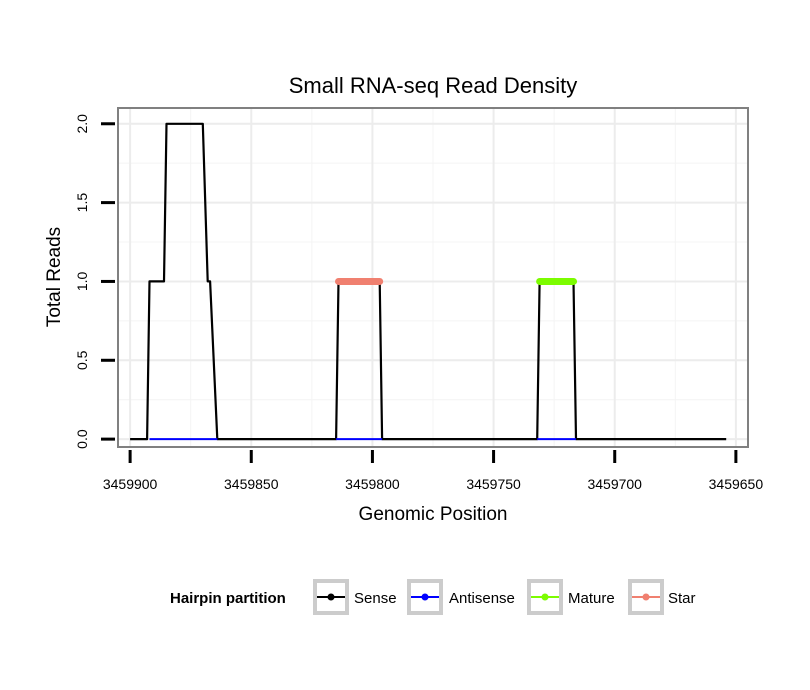  I want to click on x-tick-label: 3459900, so click(130, 484).